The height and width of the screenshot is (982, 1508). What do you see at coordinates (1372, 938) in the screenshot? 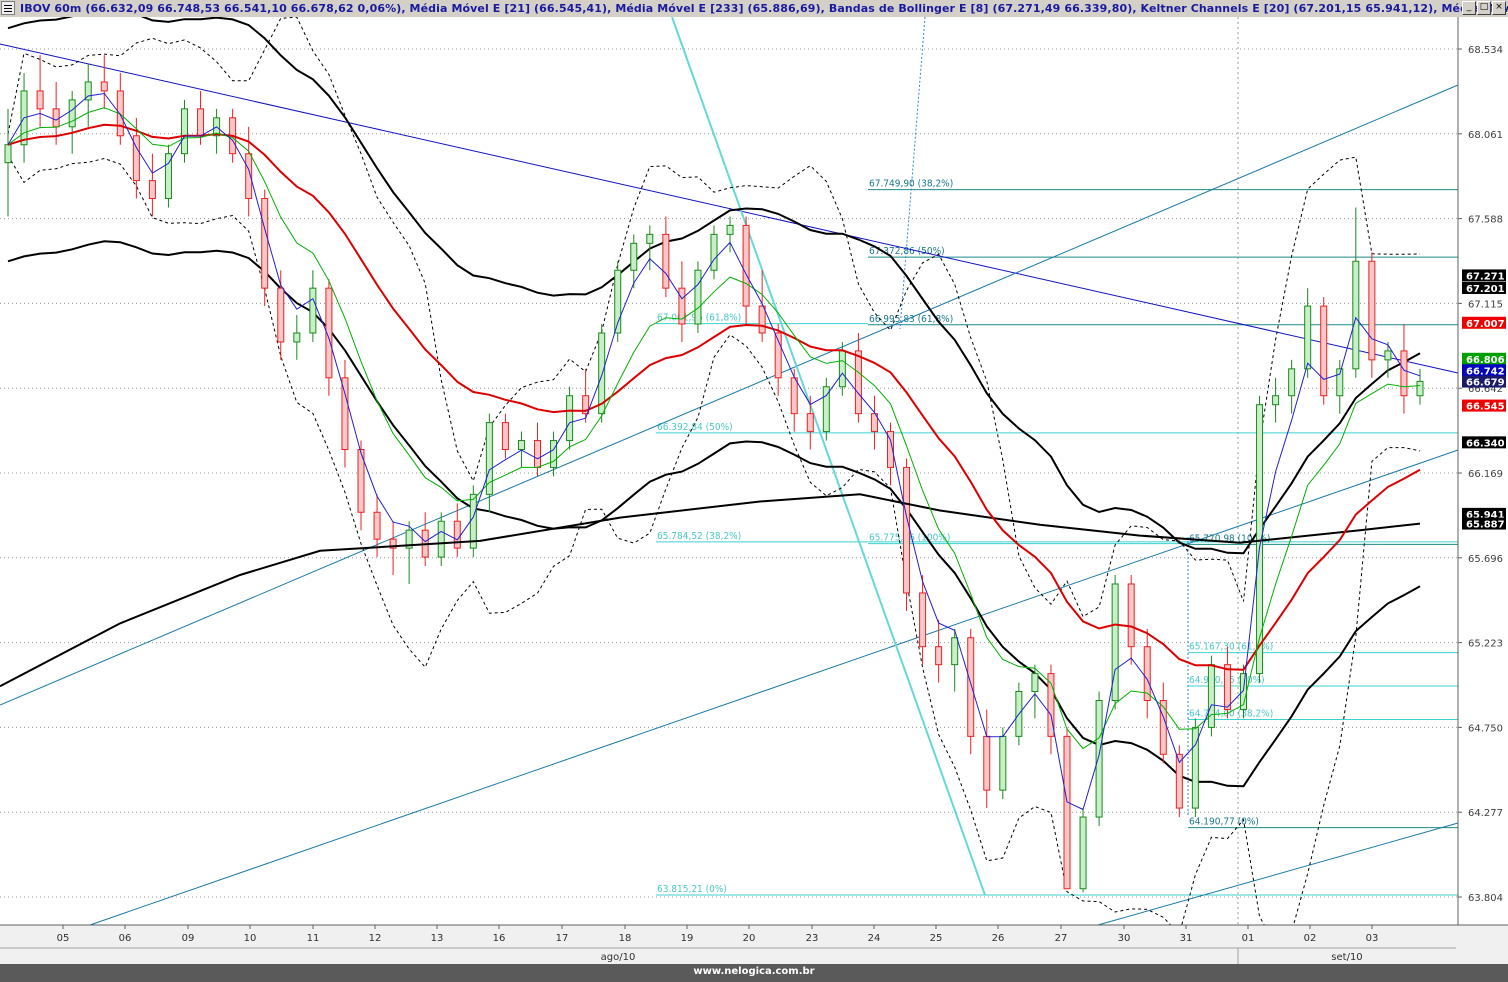
I see `x-tick-label: 03` at bounding box center [1372, 938].